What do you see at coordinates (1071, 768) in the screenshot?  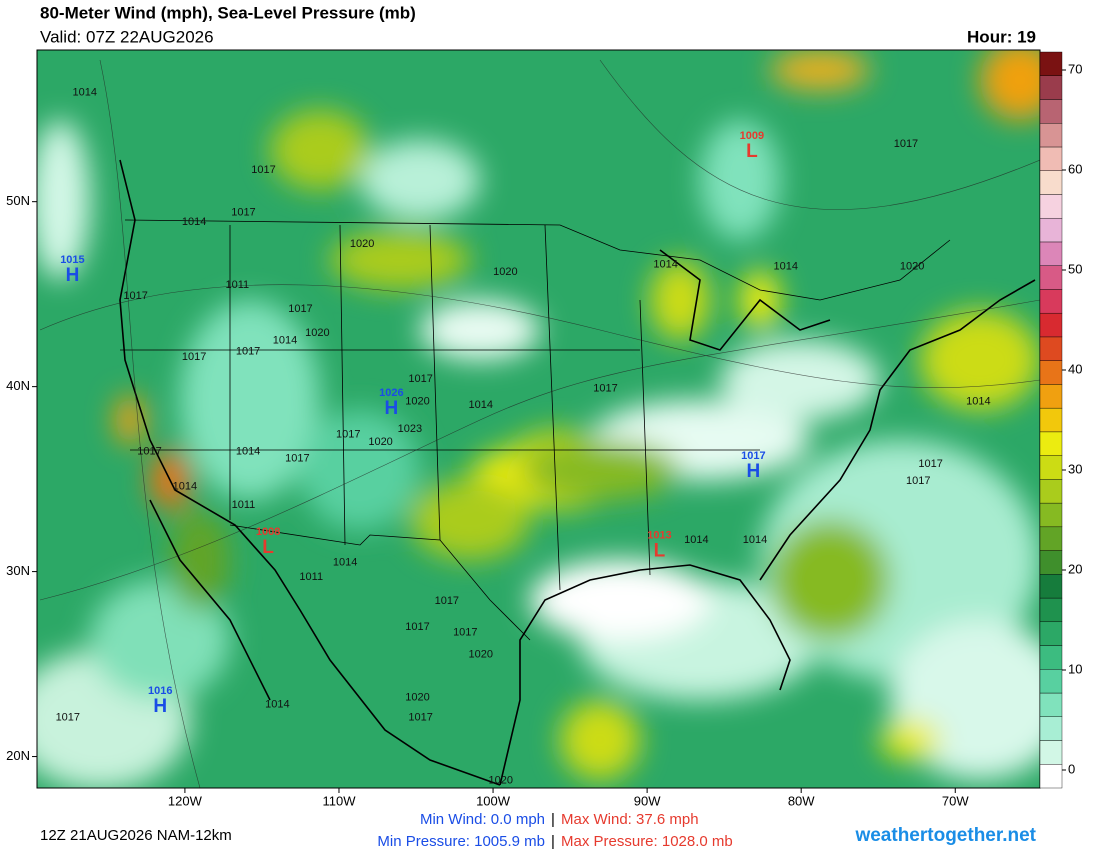 I see `colorbar-tick-label: 0` at bounding box center [1071, 768].